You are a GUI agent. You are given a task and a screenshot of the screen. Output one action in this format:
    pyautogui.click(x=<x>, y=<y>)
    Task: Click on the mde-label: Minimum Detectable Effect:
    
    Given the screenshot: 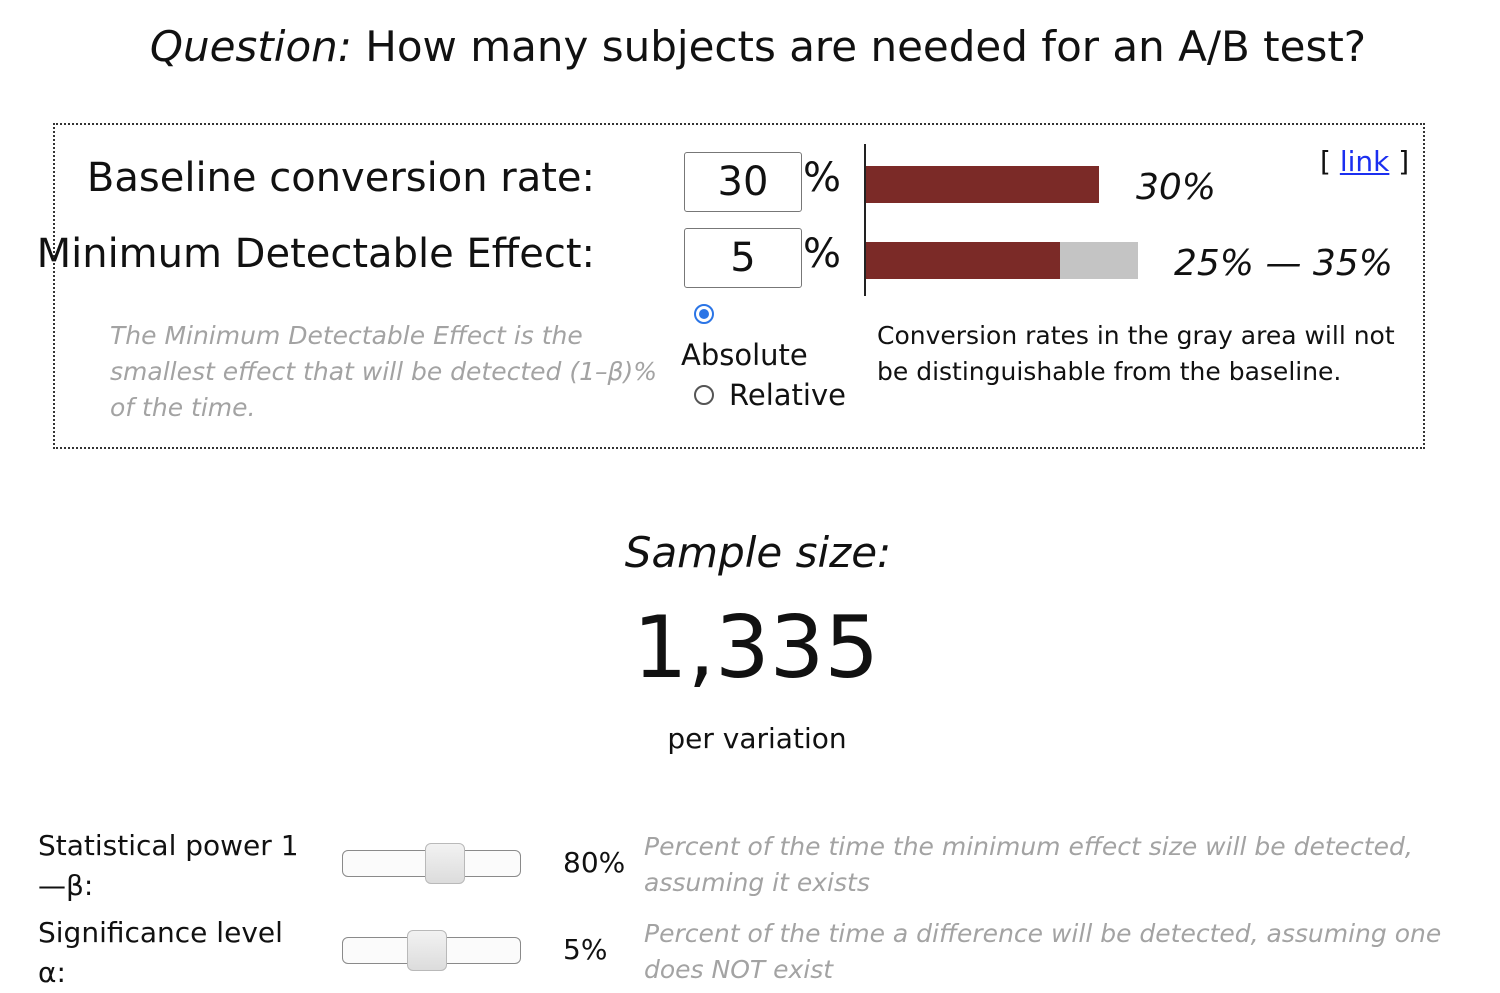 What is the action you would take?
    pyautogui.click(x=315, y=254)
    